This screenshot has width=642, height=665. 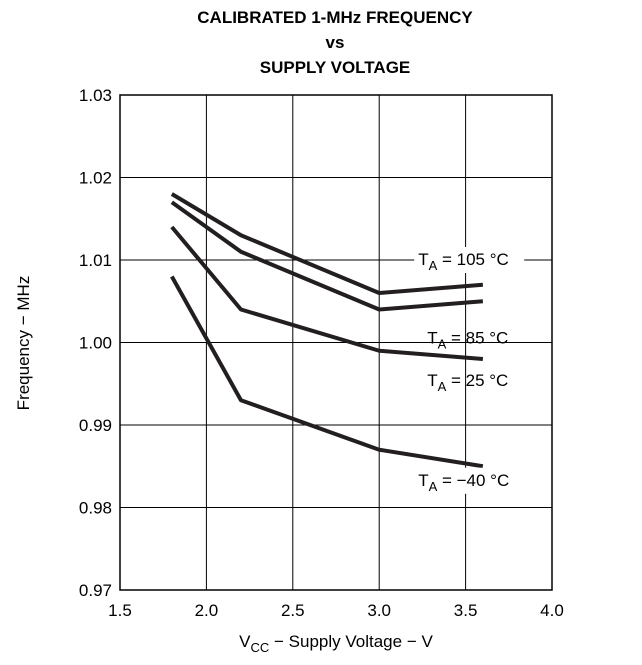 What do you see at coordinates (379, 610) in the screenshot?
I see `x-tick-label: 3.0` at bounding box center [379, 610].